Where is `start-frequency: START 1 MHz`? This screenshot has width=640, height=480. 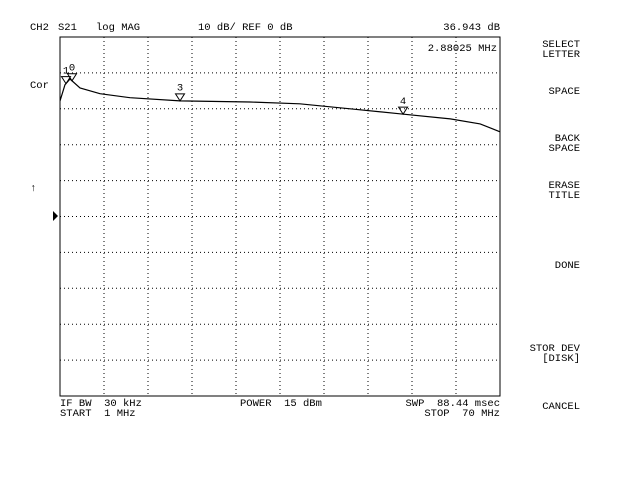 start-frequency: START 1 MHz is located at coordinates (98, 414).